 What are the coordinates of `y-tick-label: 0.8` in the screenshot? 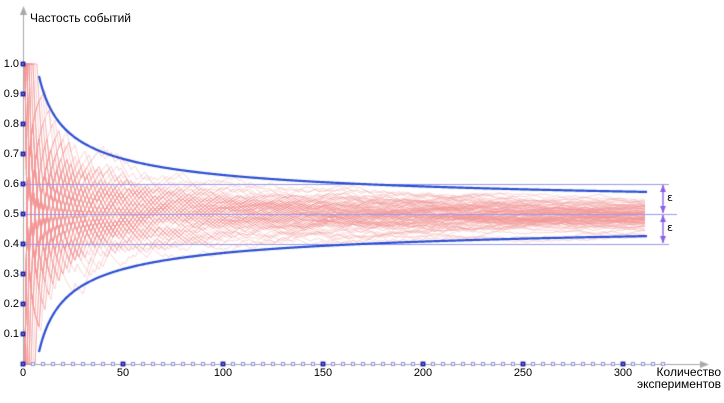 It's located at (11, 124).